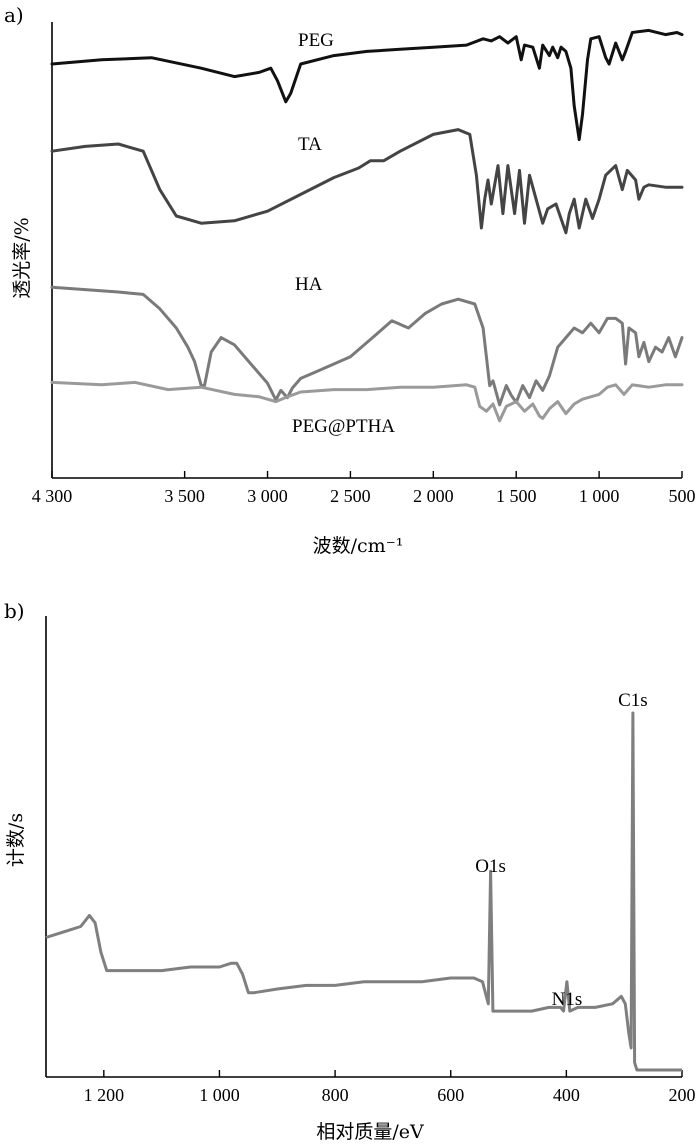 The height and width of the screenshot is (1145, 700). I want to click on panel-a-x-tick-label: 1 000, so click(599, 496).